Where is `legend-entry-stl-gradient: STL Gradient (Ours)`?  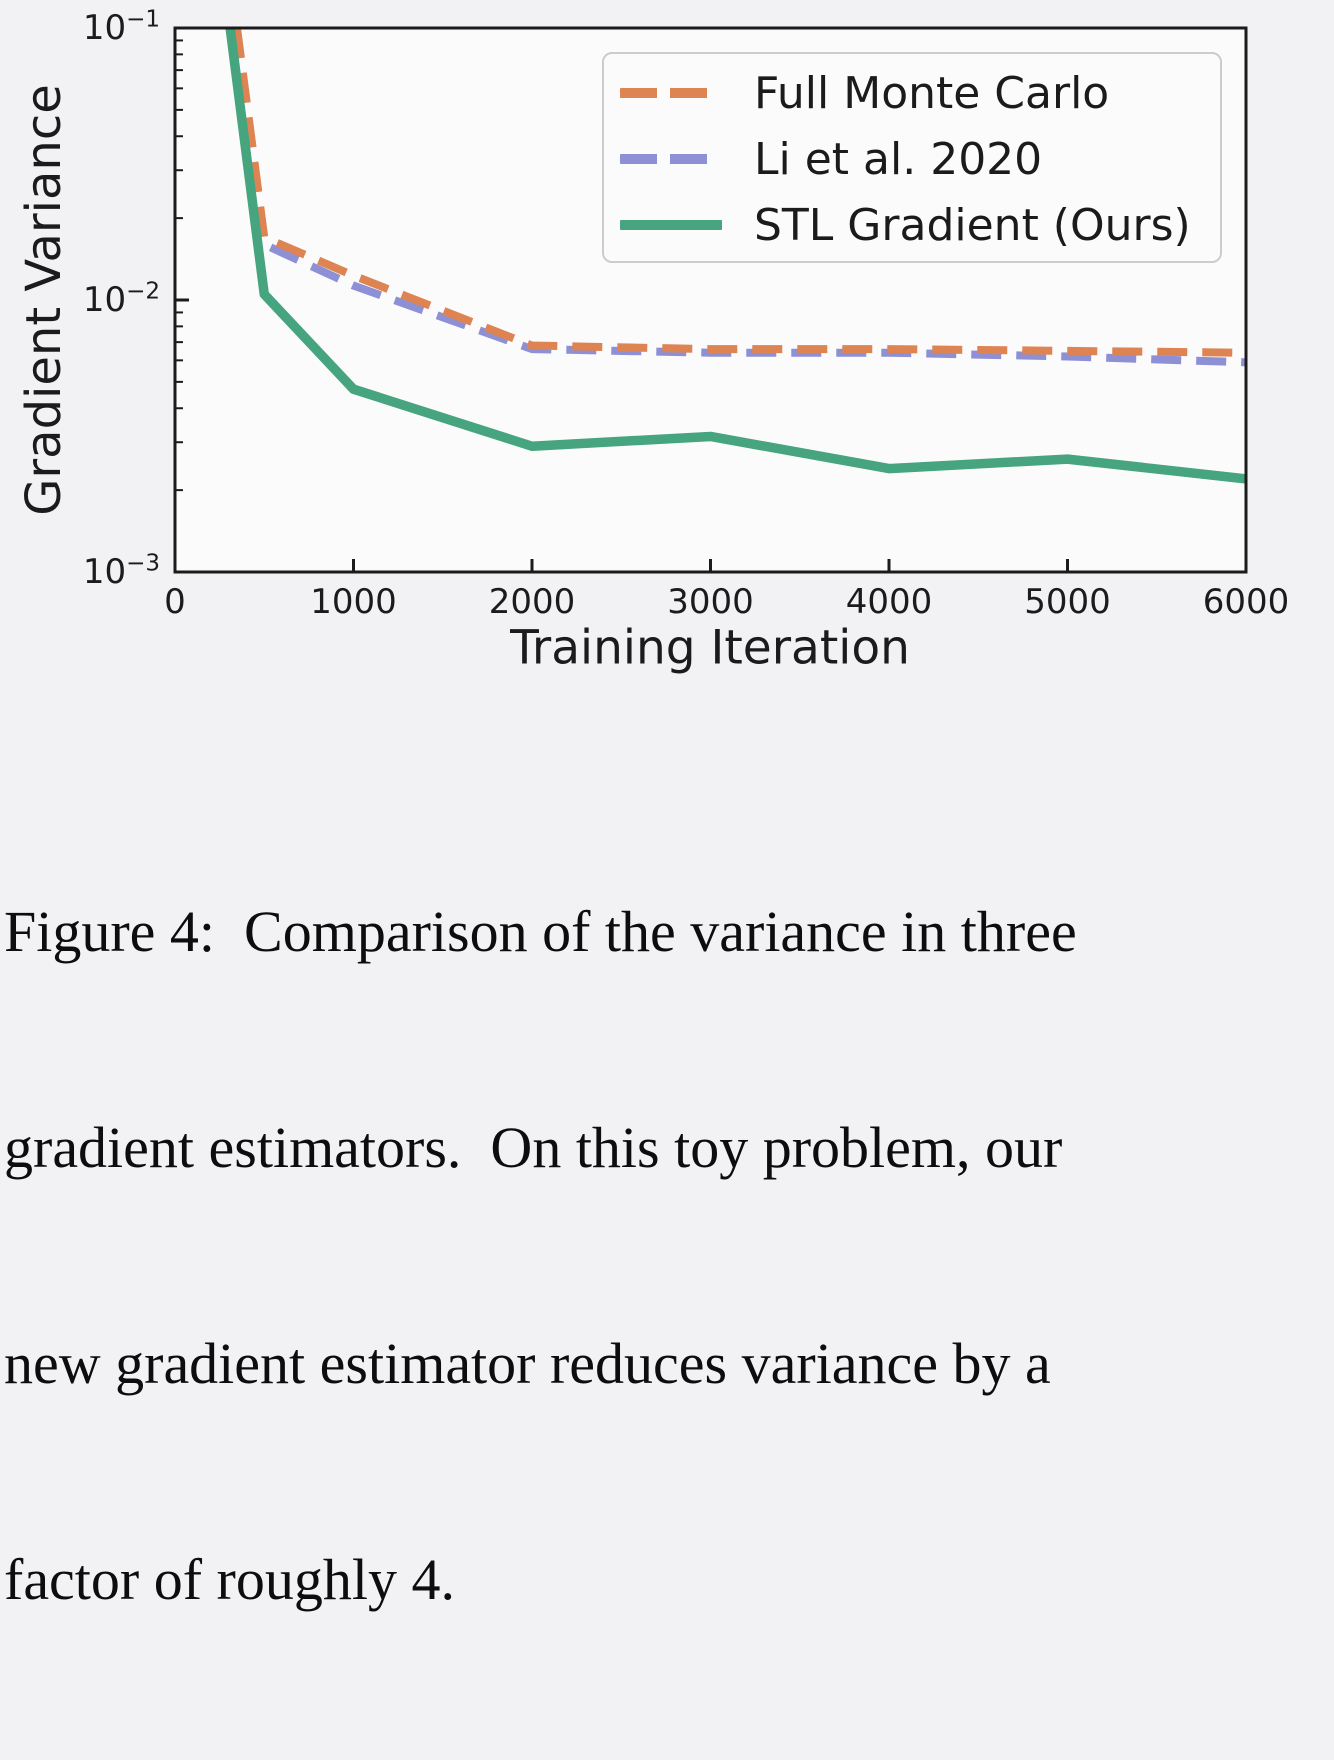
legend-entry-stl-gradient: STL Gradient (Ours) is located at coordinates (920, 225).